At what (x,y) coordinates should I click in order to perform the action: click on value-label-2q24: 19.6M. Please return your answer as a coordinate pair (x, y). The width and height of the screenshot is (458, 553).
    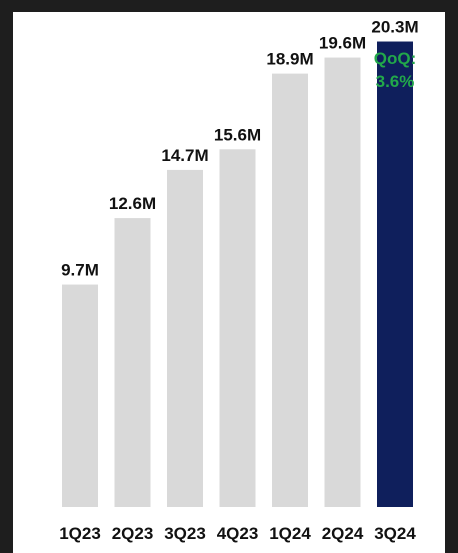
    Looking at the image, I should click on (342, 43).